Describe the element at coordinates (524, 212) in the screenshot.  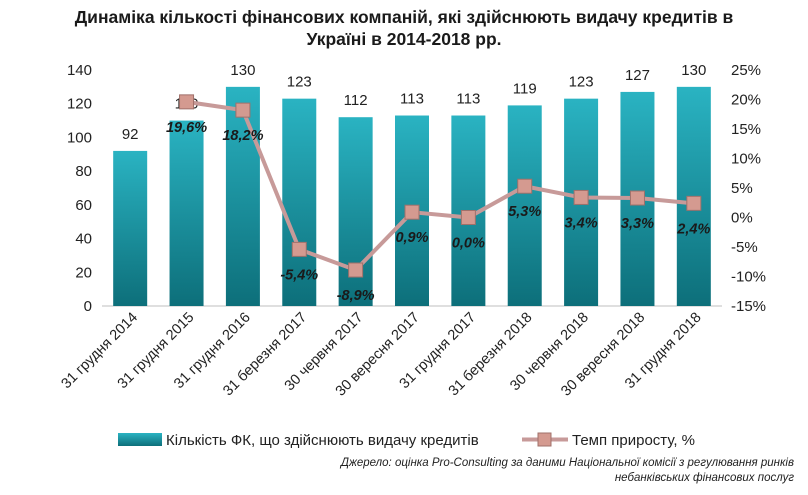
I see `growth-value-label: 5,3%` at that location.